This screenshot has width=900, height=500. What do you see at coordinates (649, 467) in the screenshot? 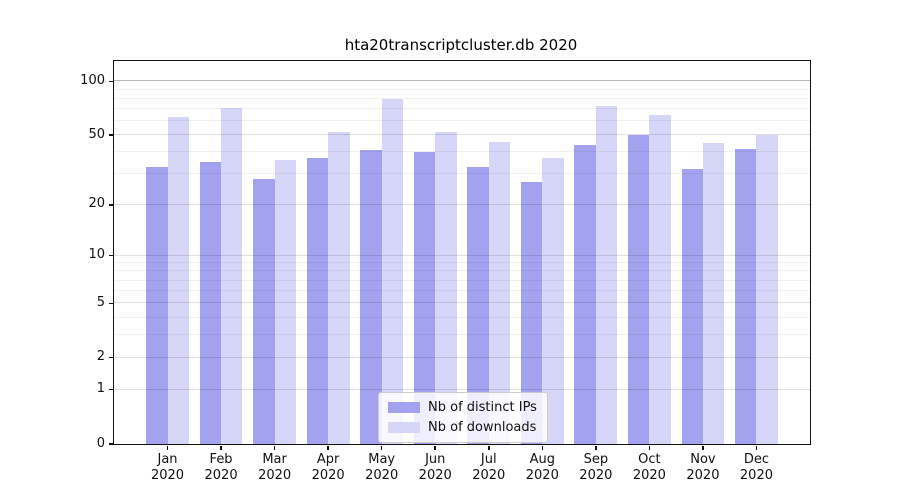
I see `x-tick-label: Oct 2020` at bounding box center [649, 467].